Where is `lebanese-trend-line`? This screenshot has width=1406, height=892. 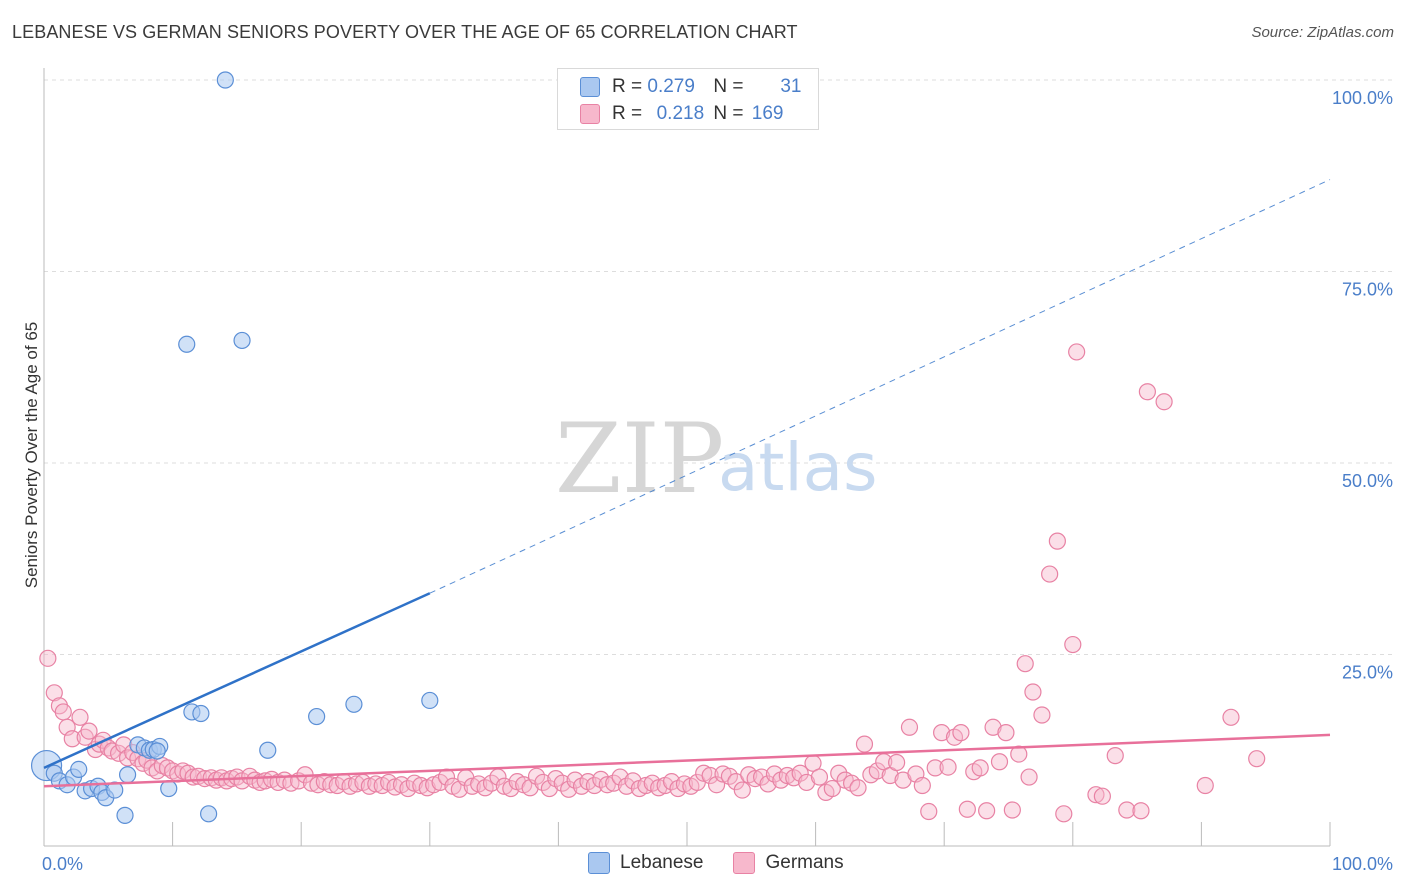 lebanese-trend-line is located at coordinates (237, 681).